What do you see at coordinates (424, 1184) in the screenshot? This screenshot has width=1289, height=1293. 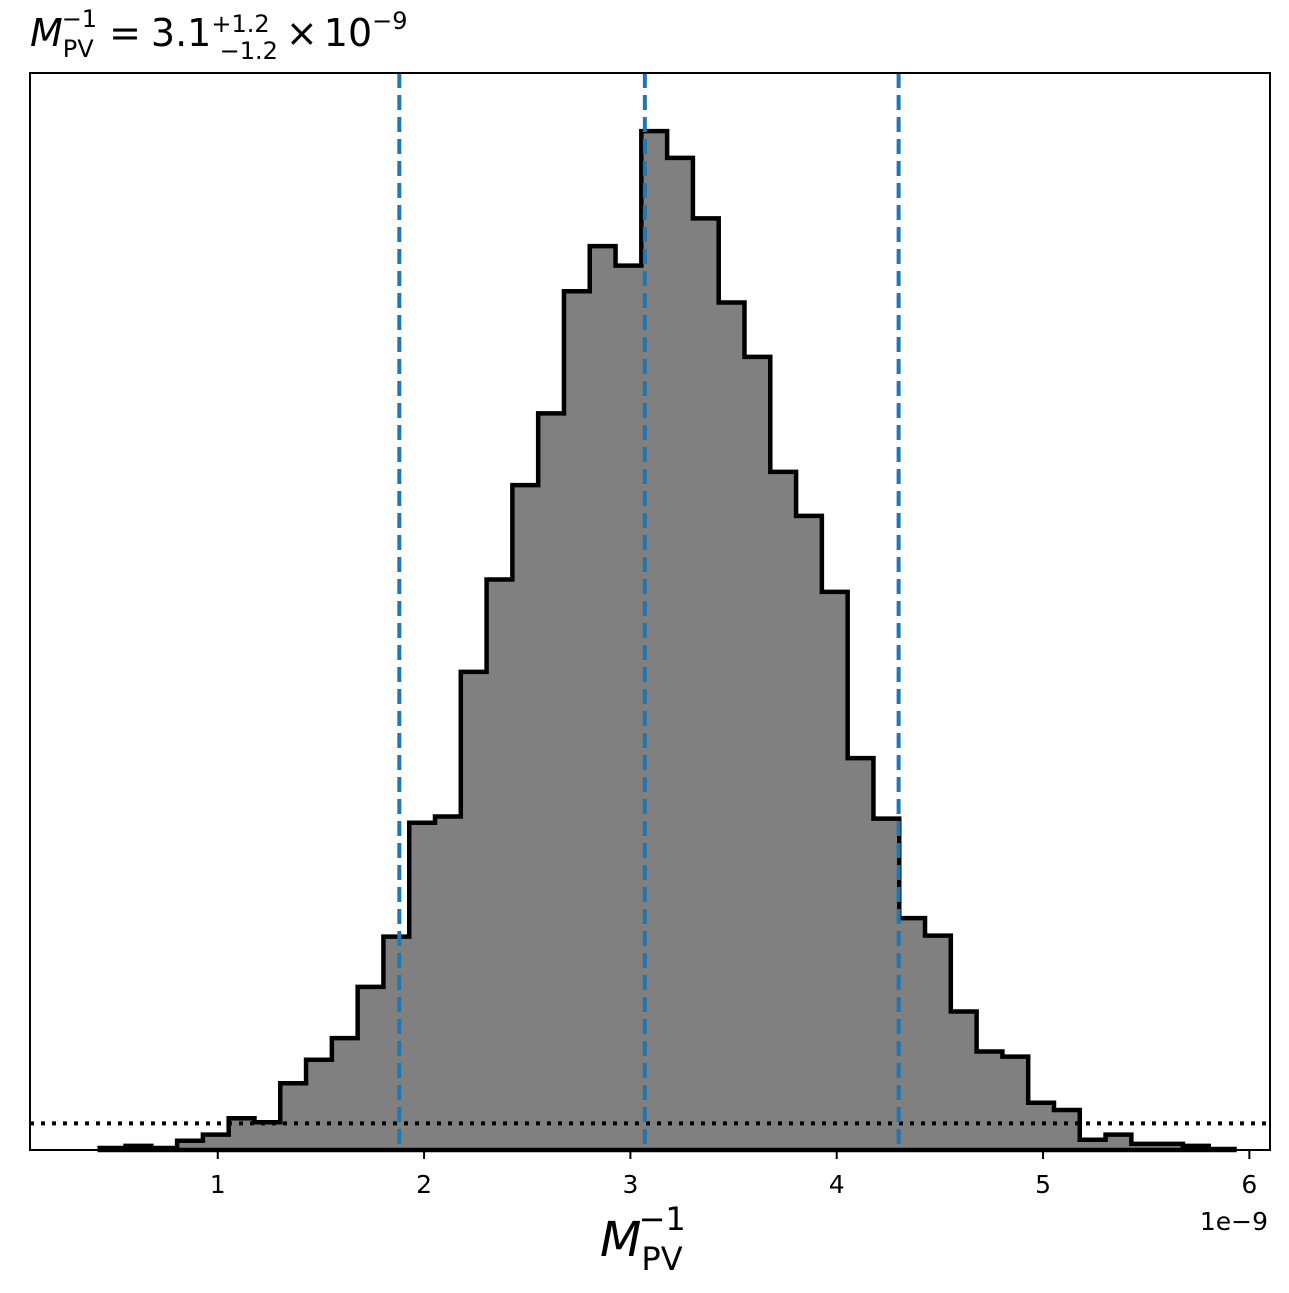 I see `x-tick-label: 2` at bounding box center [424, 1184].